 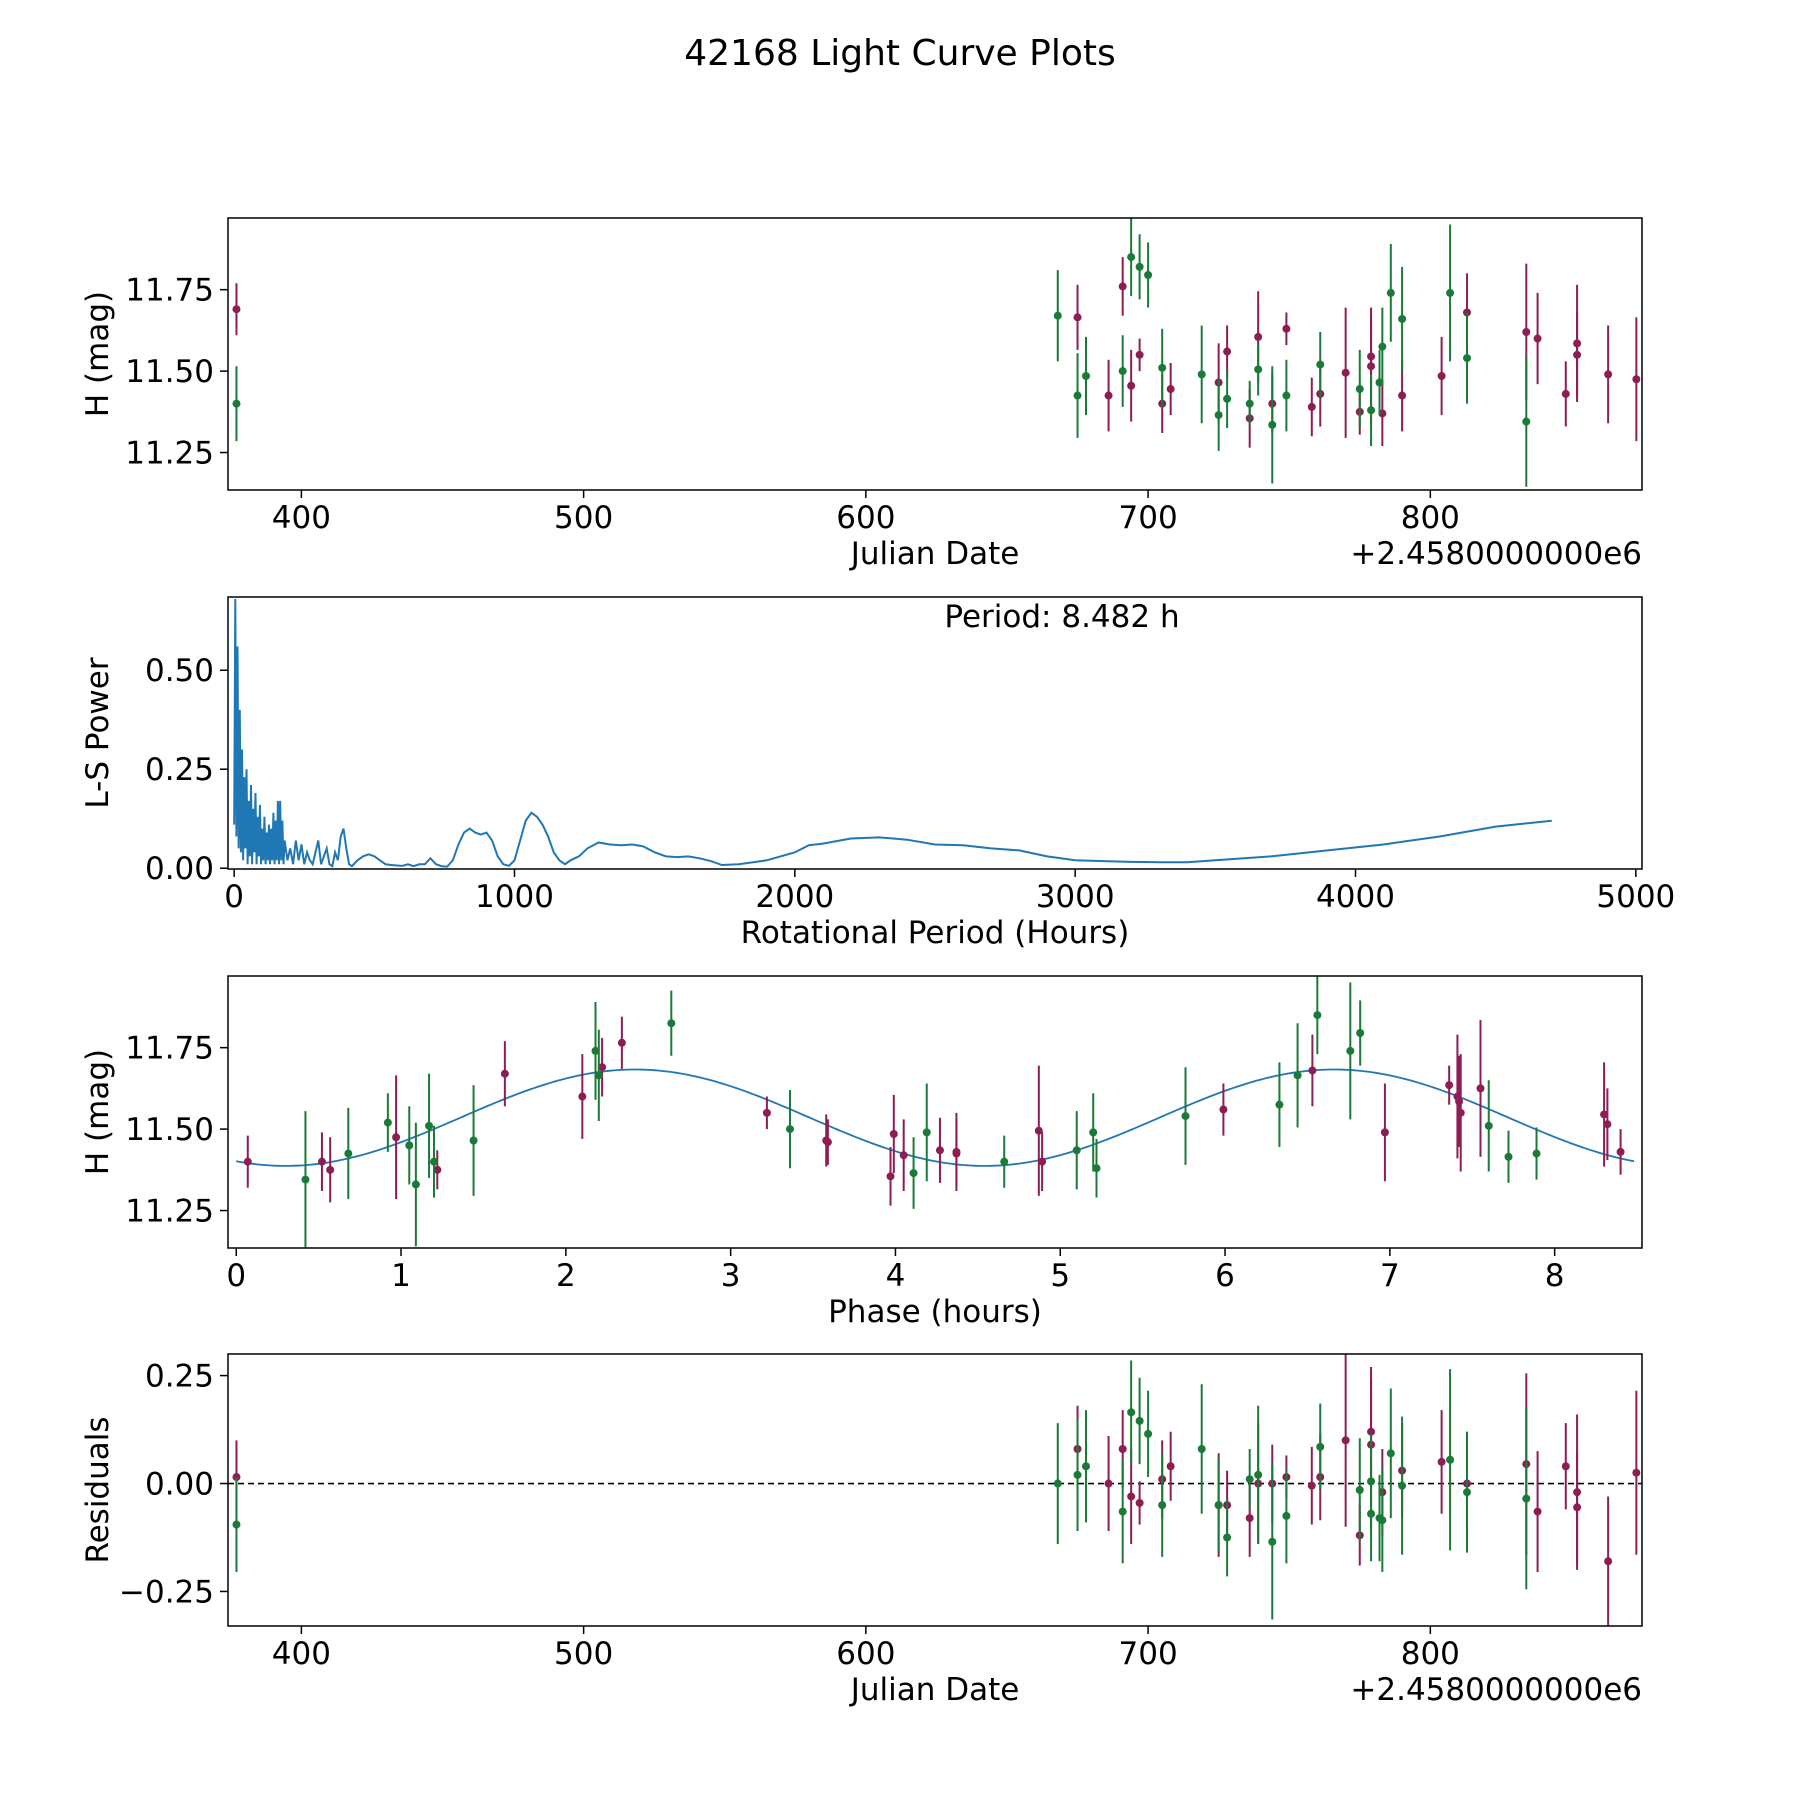 What do you see at coordinates (900, 53) in the screenshot?
I see `figure-title: 42168 Light Curve Plots` at bounding box center [900, 53].